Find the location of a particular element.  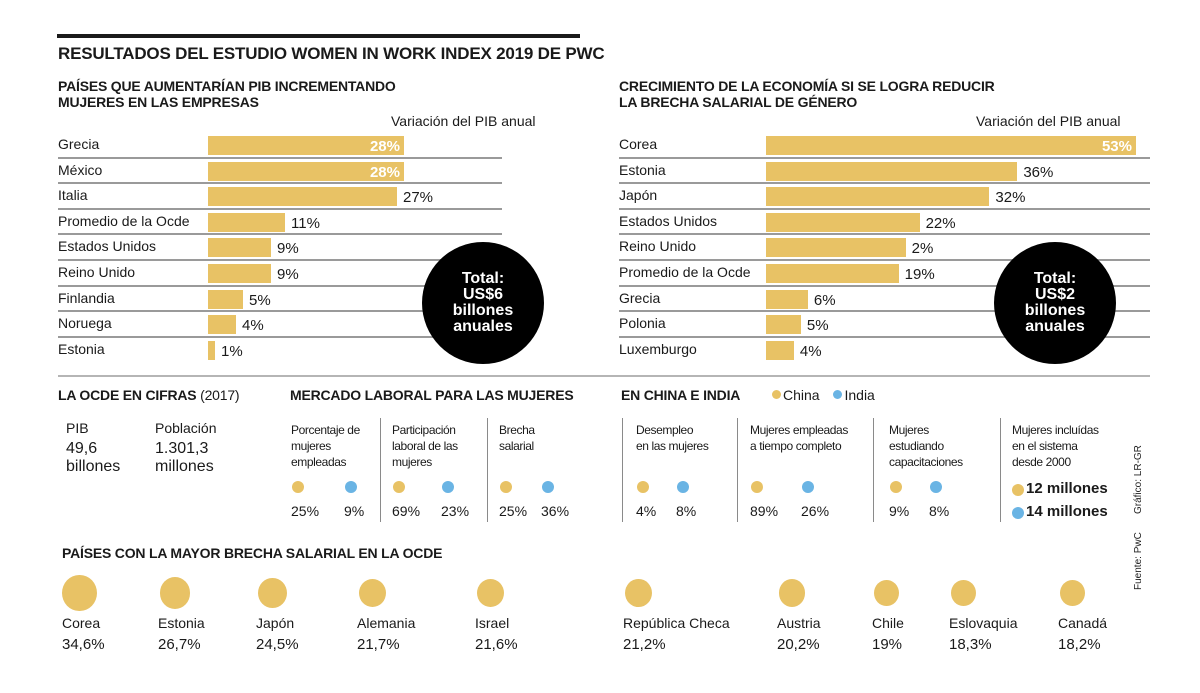

bar-value-label: 32% is located at coordinates (1010, 198).